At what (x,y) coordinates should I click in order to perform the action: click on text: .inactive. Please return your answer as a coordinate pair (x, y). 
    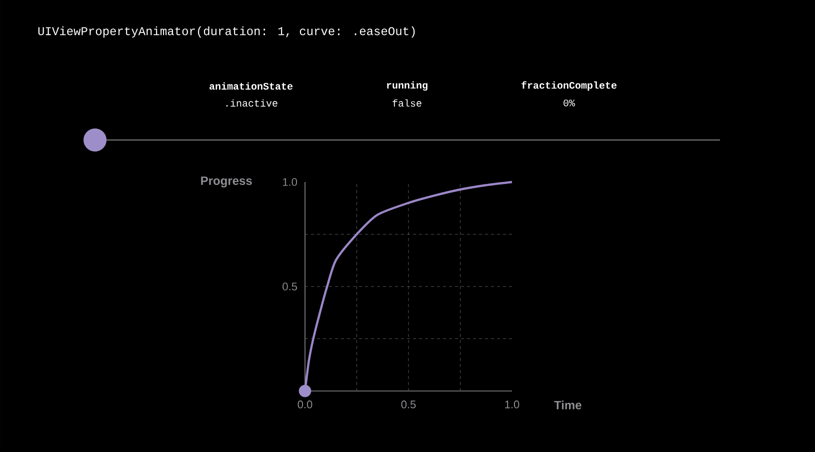
    Looking at the image, I should click on (252, 103).